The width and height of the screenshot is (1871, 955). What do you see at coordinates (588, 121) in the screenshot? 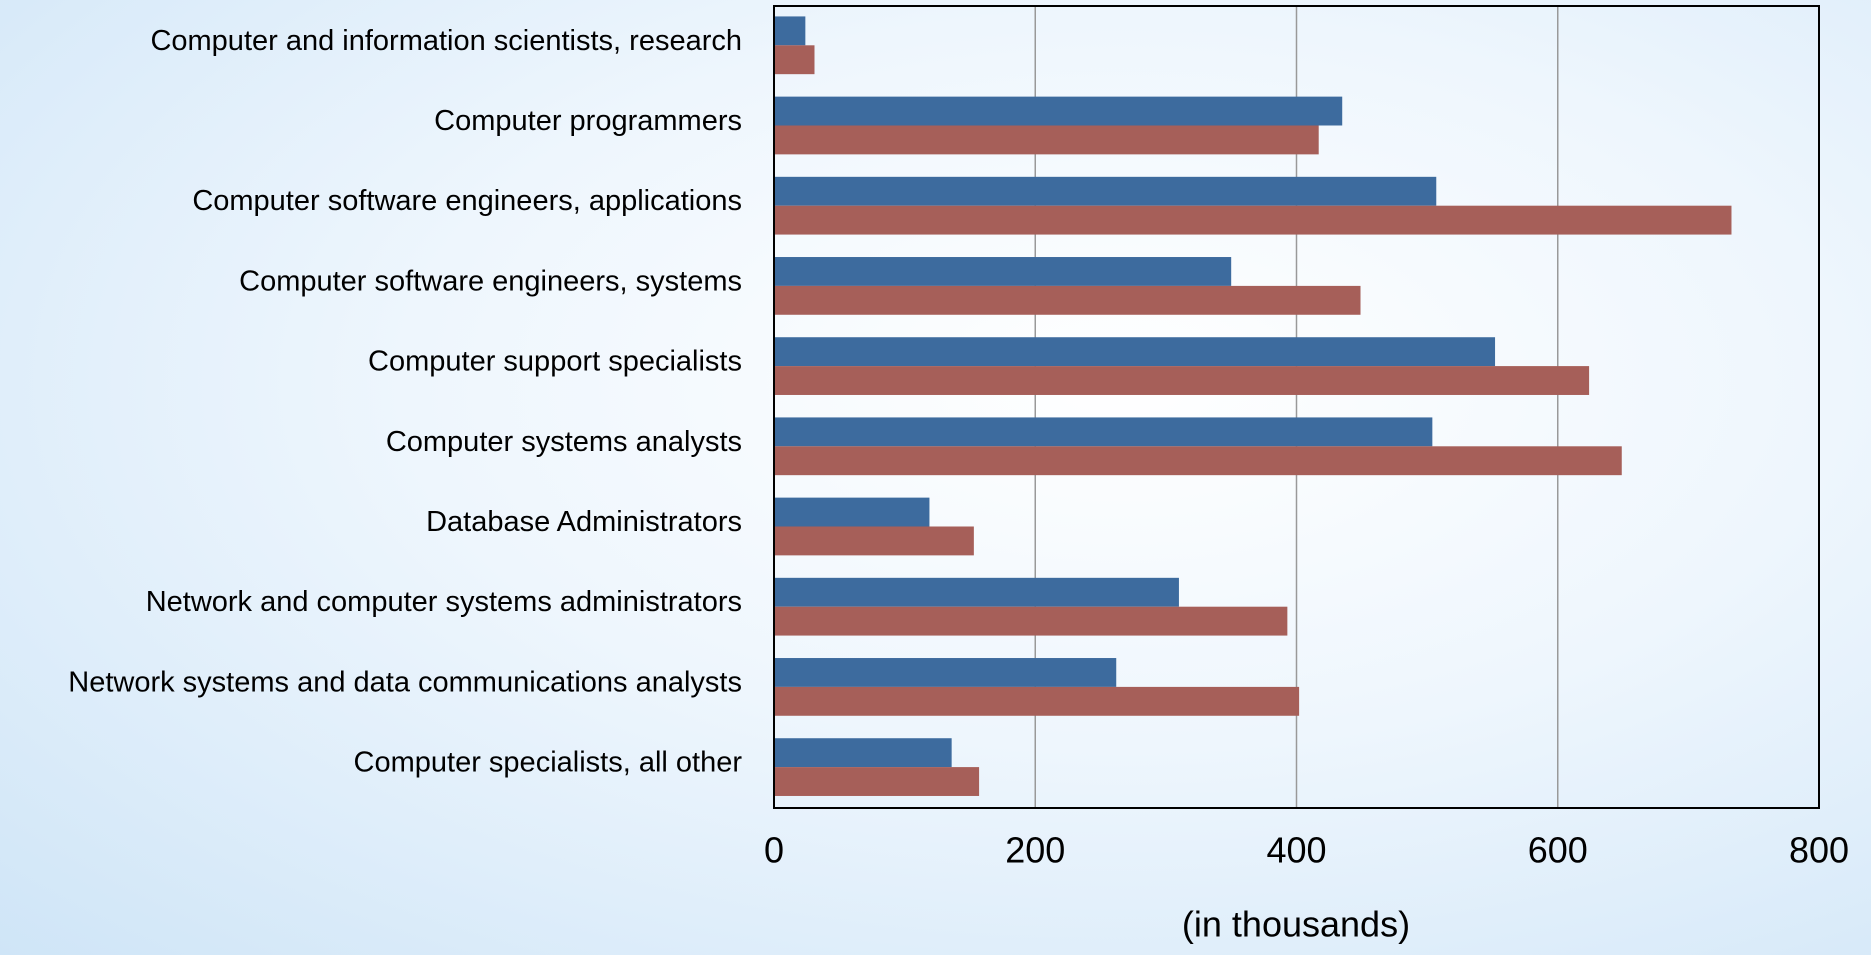
I see `y-tick-label: Computer programmers` at bounding box center [588, 121].